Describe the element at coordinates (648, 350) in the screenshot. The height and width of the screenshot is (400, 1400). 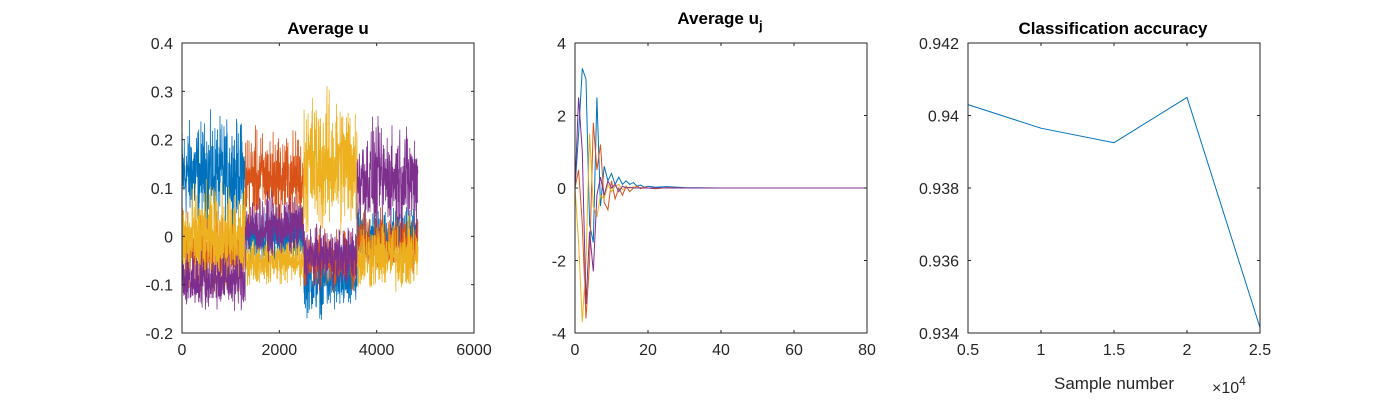
I see `x-tick-label: 20` at that location.